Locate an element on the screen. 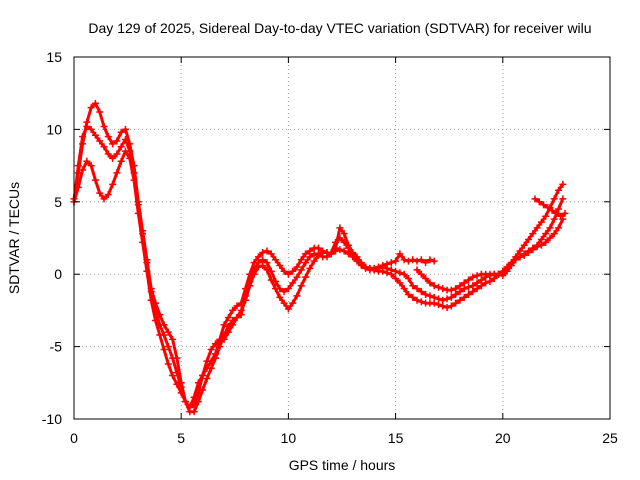 The image size is (640, 480). x-tick-label: 0 is located at coordinates (74, 438).